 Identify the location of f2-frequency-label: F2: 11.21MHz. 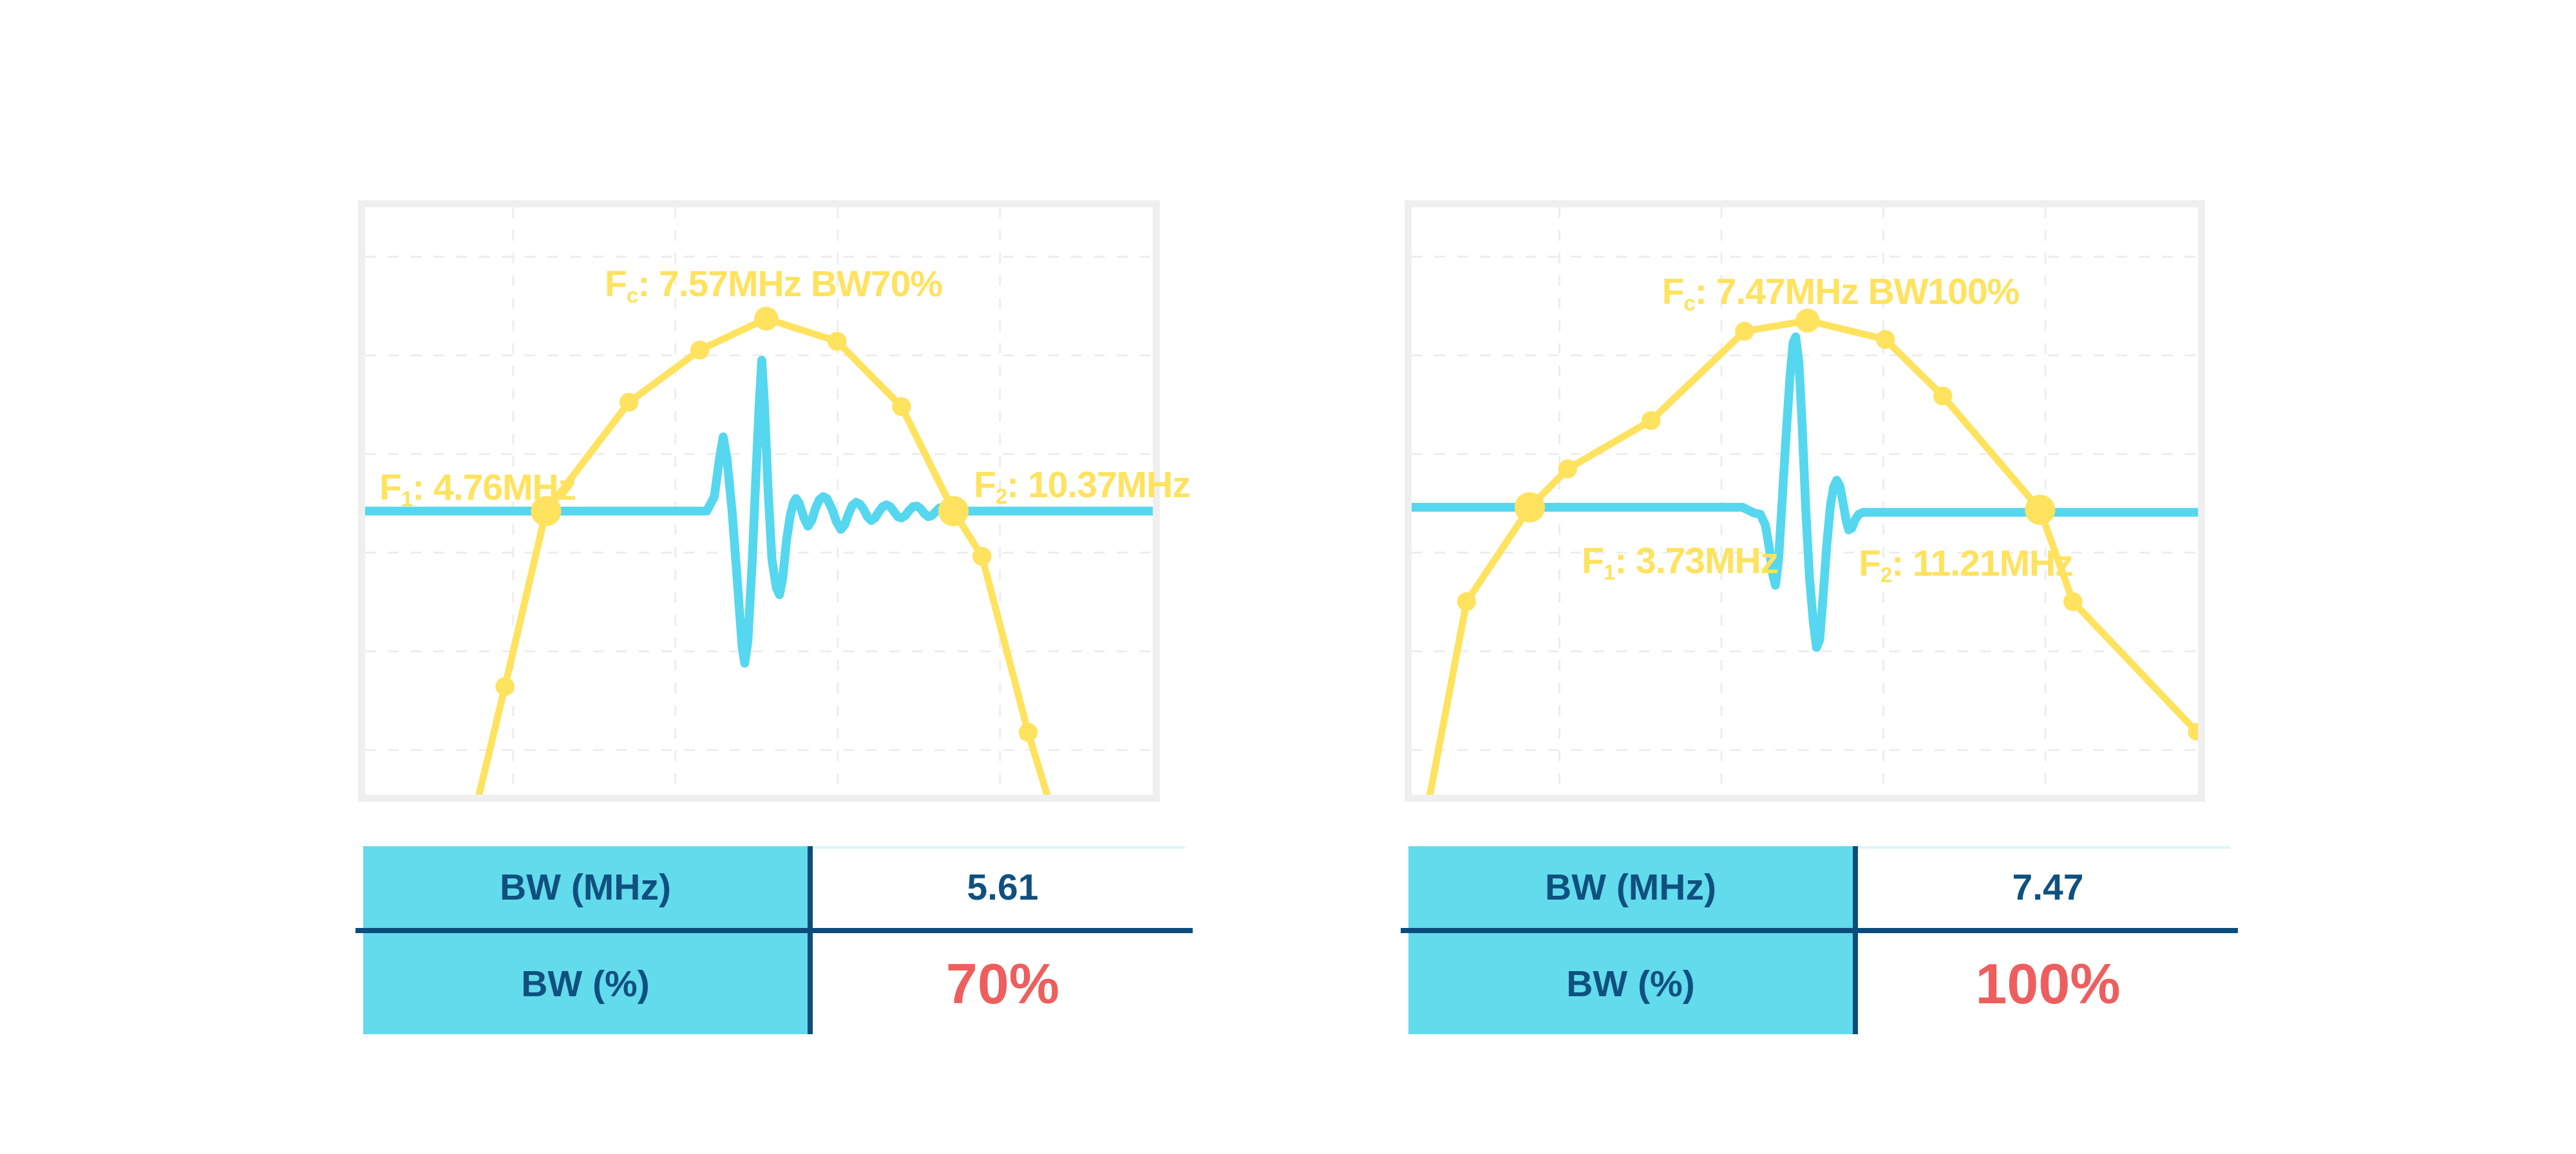
(1966, 565).